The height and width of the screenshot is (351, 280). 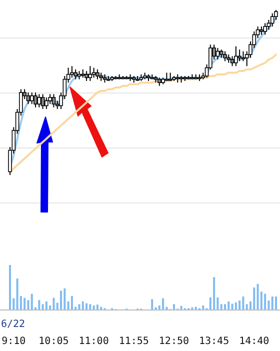 What do you see at coordinates (214, 341) in the screenshot?
I see `x-tick-label: 13:45` at bounding box center [214, 341].